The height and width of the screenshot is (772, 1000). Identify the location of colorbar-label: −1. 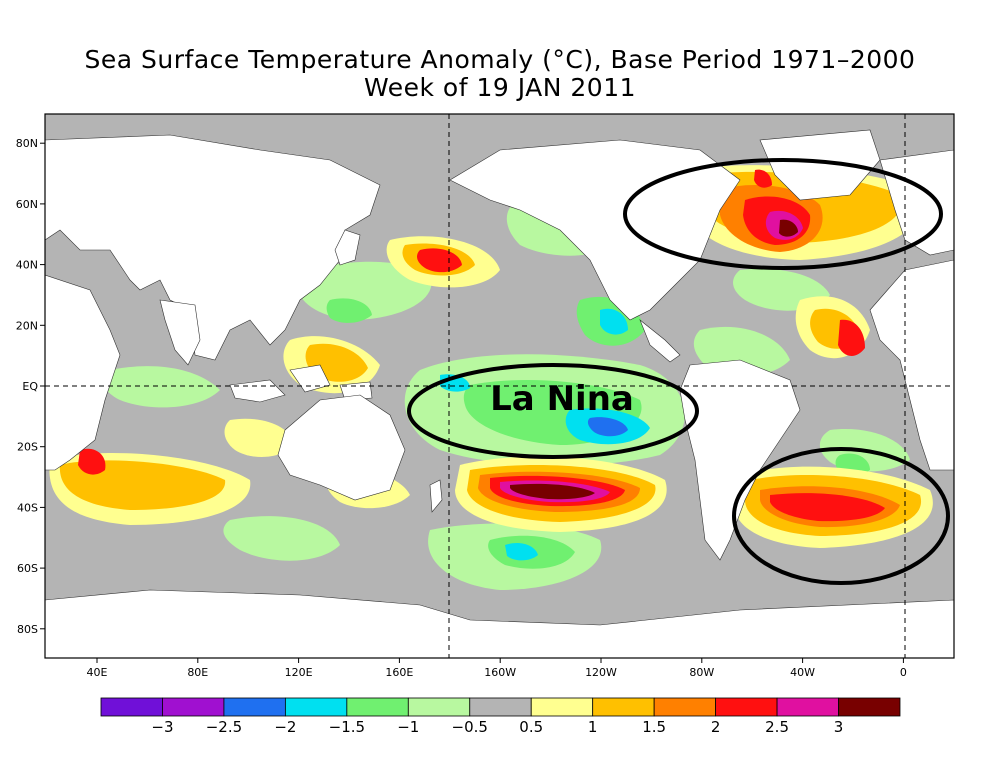
(408, 727).